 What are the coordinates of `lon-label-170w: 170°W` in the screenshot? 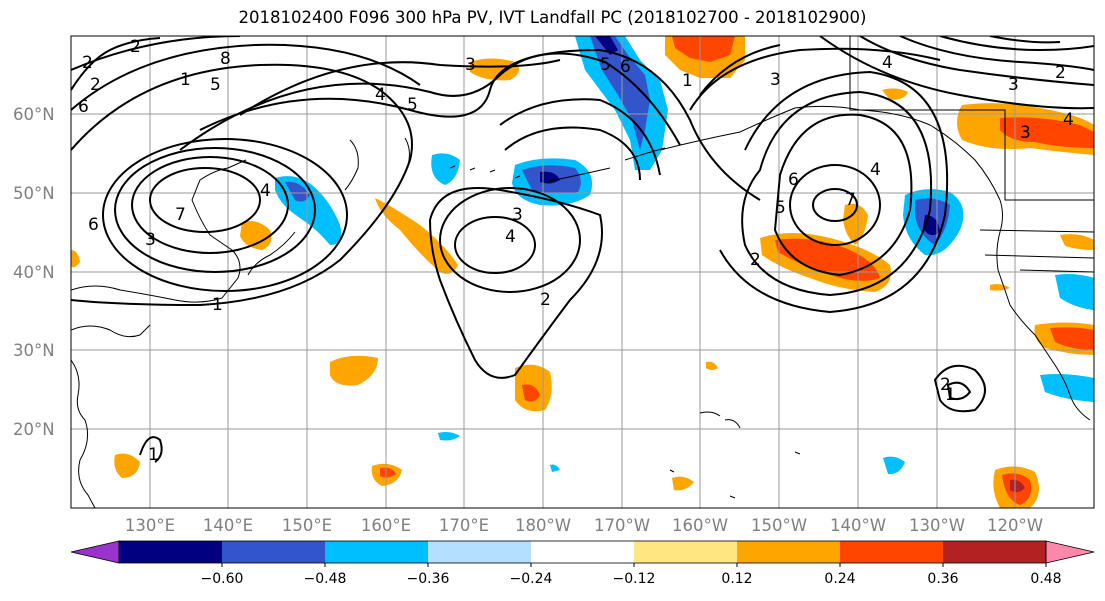 It's located at (622, 525).